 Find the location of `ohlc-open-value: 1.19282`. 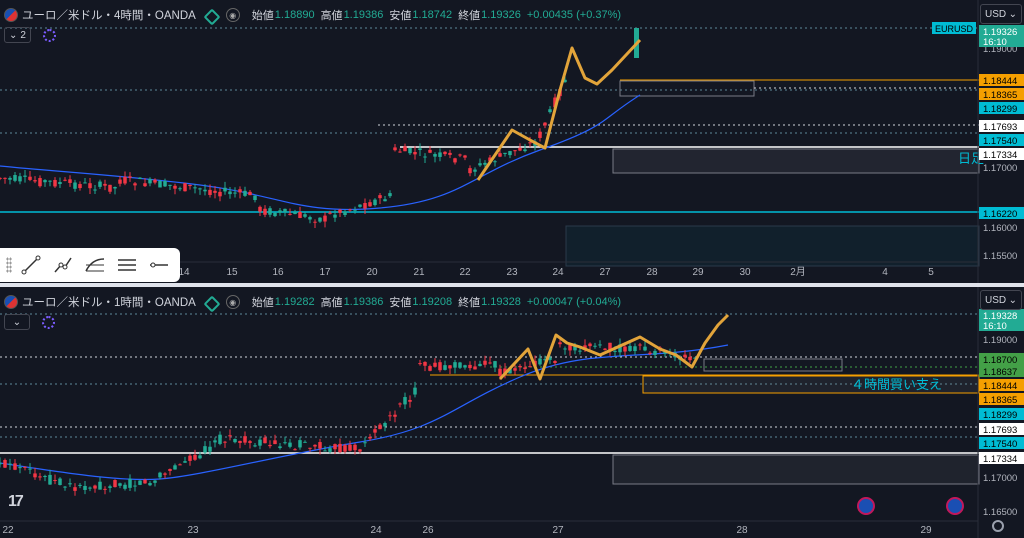

ohlc-open-value: 1.19282 is located at coordinates (294, 302).